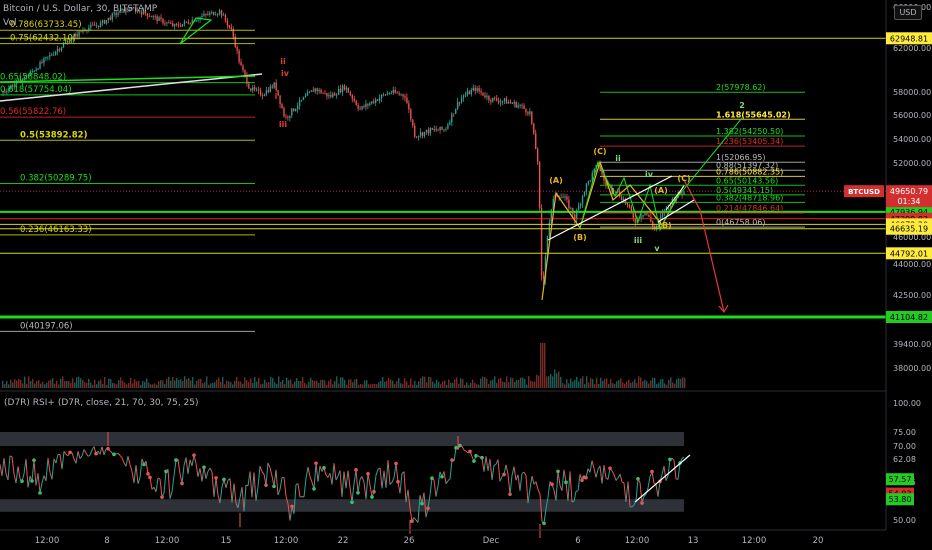 This screenshot has width=932, height=550. Describe the element at coordinates (912, 48) in the screenshot. I see `price-axis-tick: 62000.00` at that location.